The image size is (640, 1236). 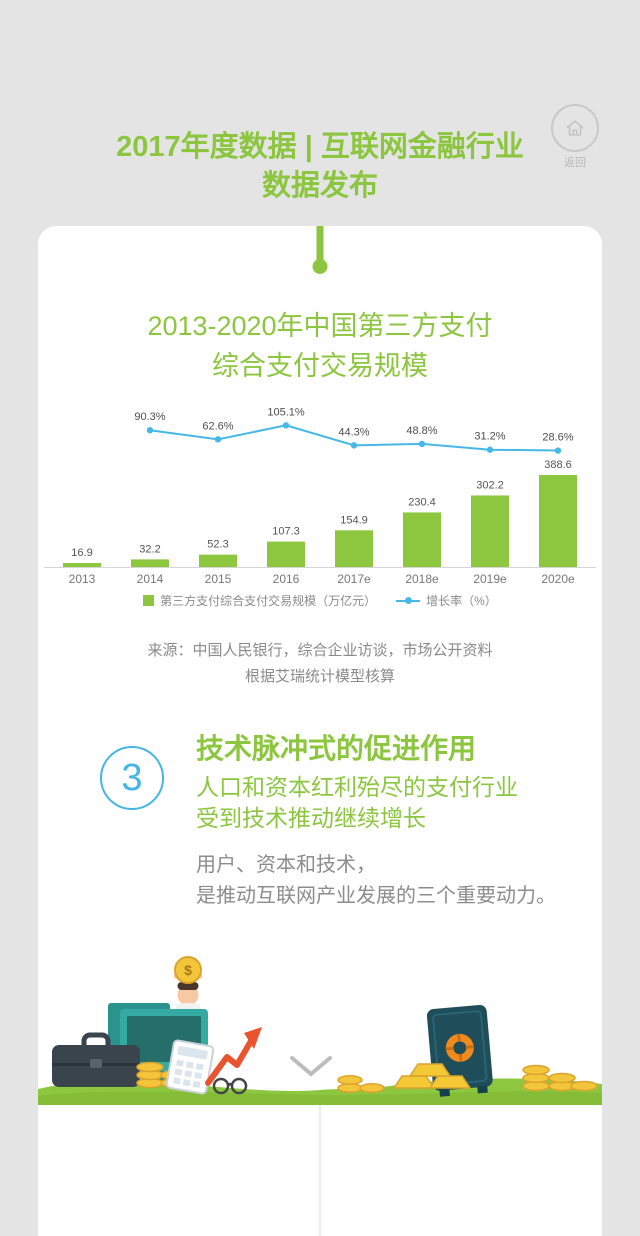 What do you see at coordinates (575, 163) in the screenshot?
I see `back-label: 返回` at bounding box center [575, 163].